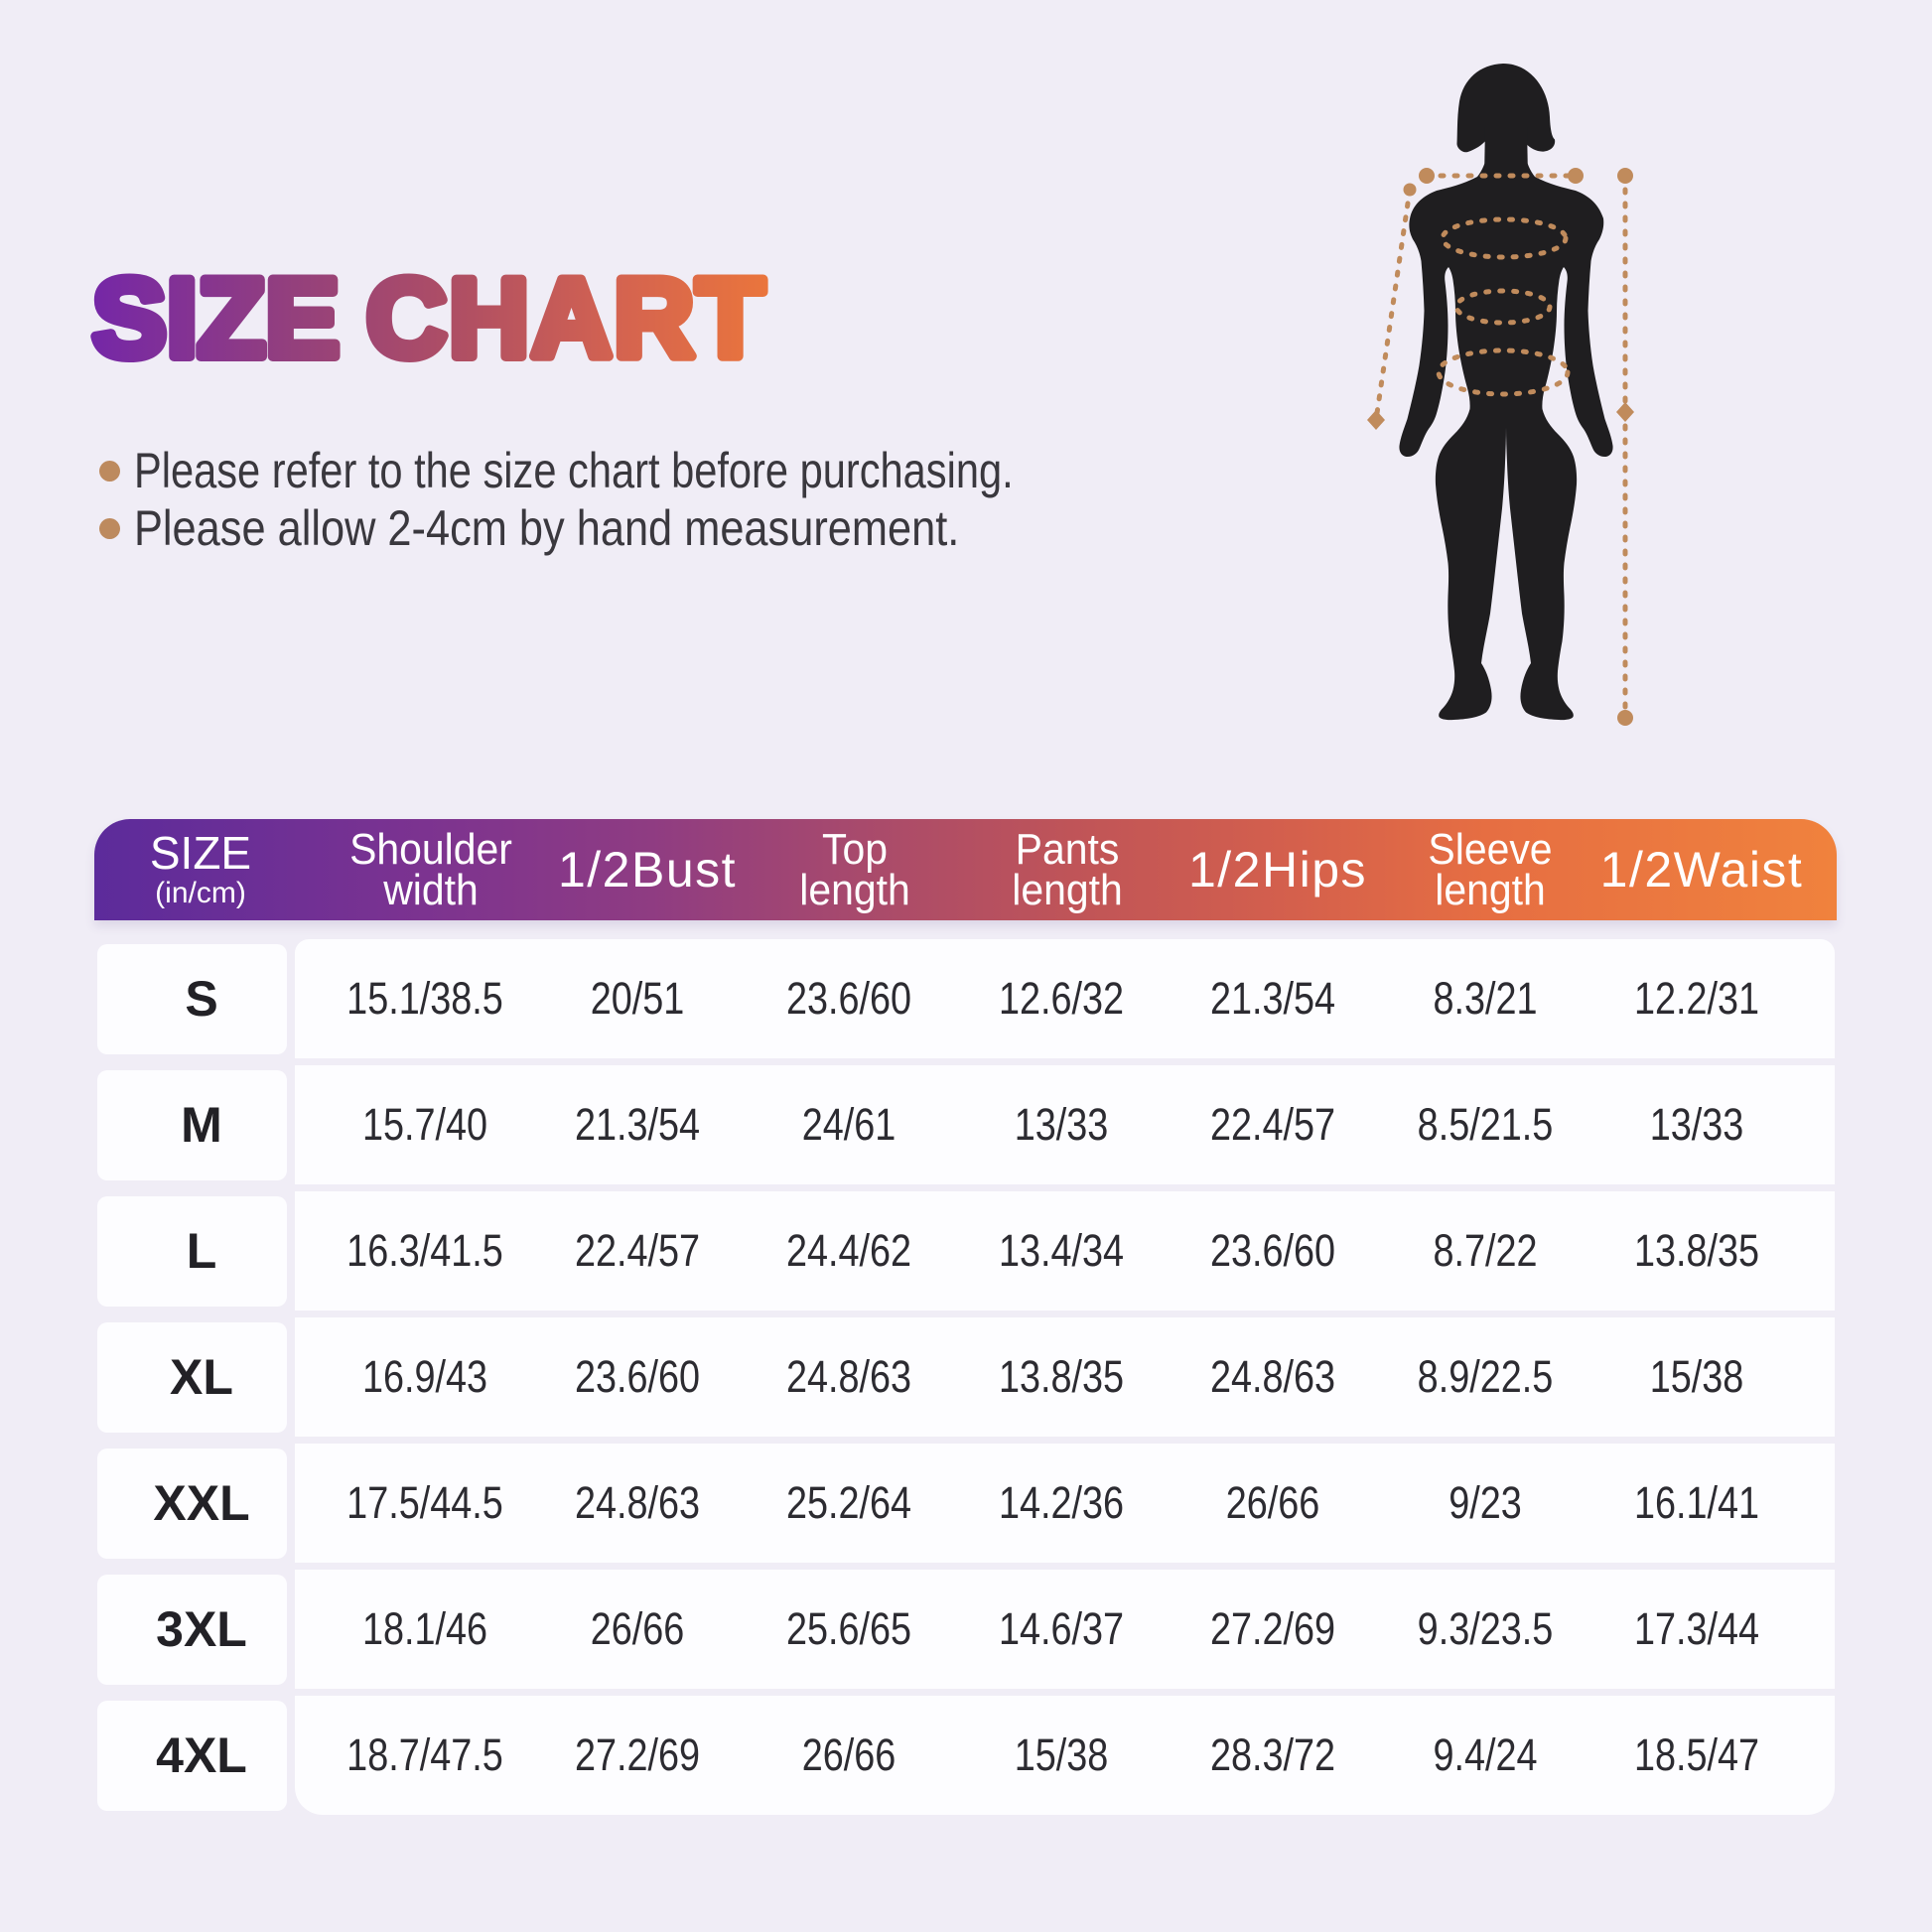 This screenshot has height=1932, width=1932. What do you see at coordinates (566, 318) in the screenshot?
I see `svg-text: CHART` at bounding box center [566, 318].